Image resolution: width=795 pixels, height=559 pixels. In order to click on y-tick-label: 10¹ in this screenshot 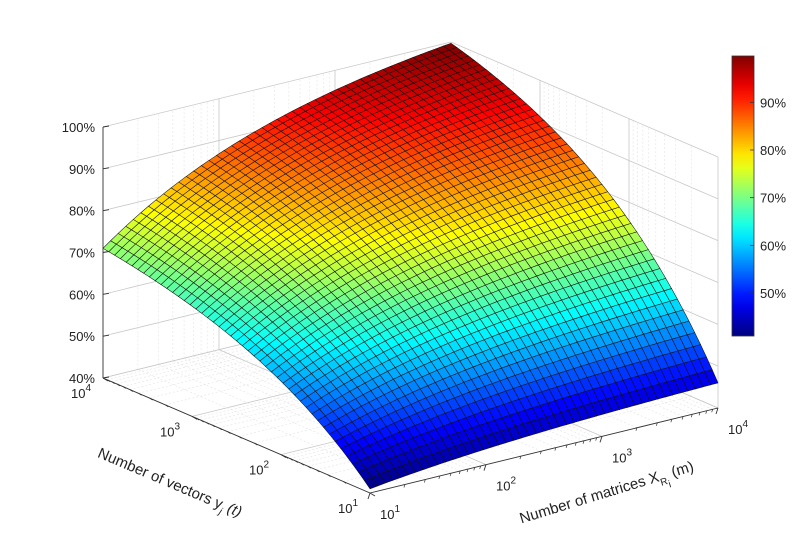, I will do `click(348, 507)`.